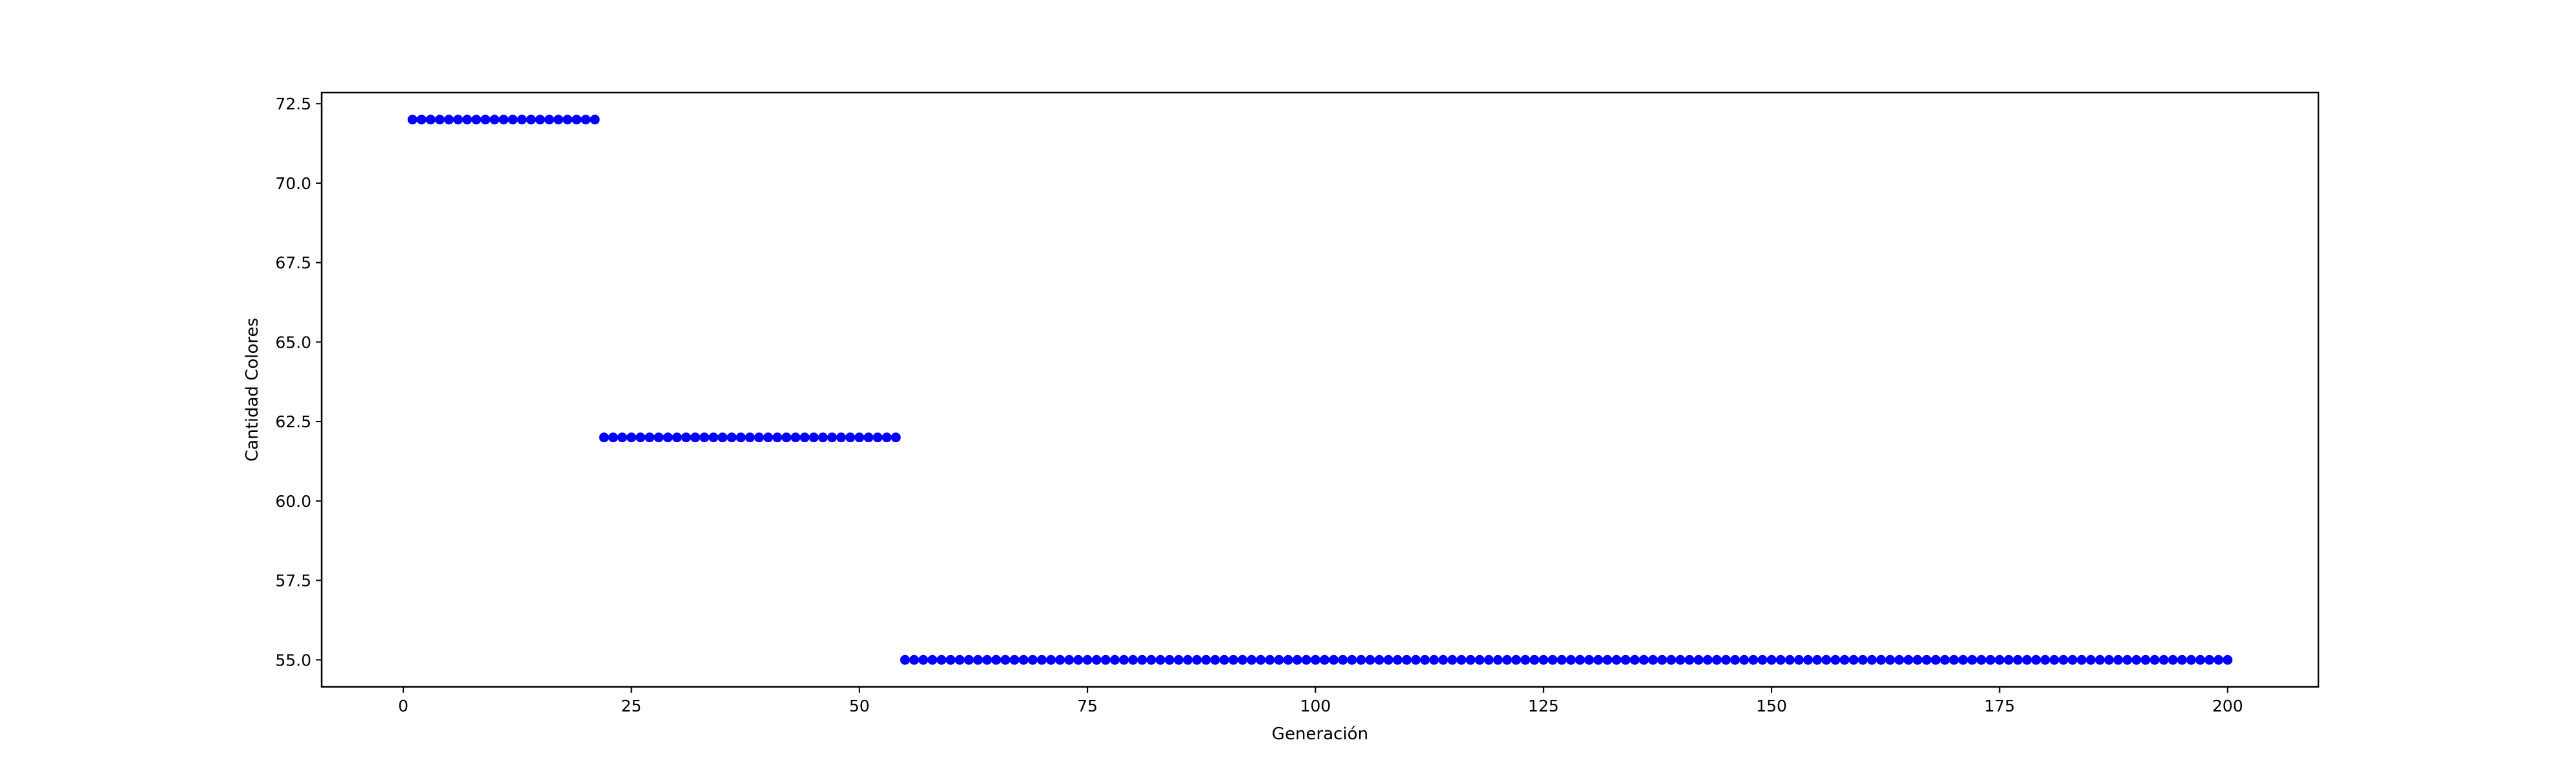 This screenshot has height=773, width=2576. Describe the element at coordinates (298, 382) in the screenshot. I see `y-axis-ticks: 55.0 57.5 60.0 62.5 65.0 67.5 70.0 72.5` at that location.